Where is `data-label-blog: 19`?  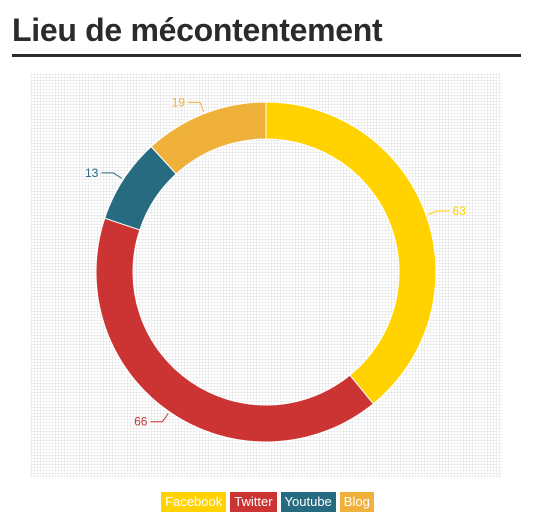
data-label-blog: 19 is located at coordinates (179, 102).